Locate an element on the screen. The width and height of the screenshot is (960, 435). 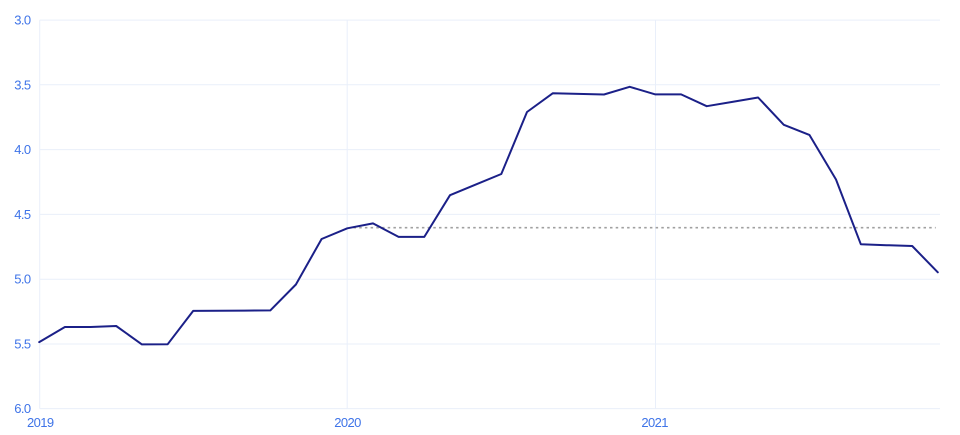
svg-text: 2020 is located at coordinates (347, 422).